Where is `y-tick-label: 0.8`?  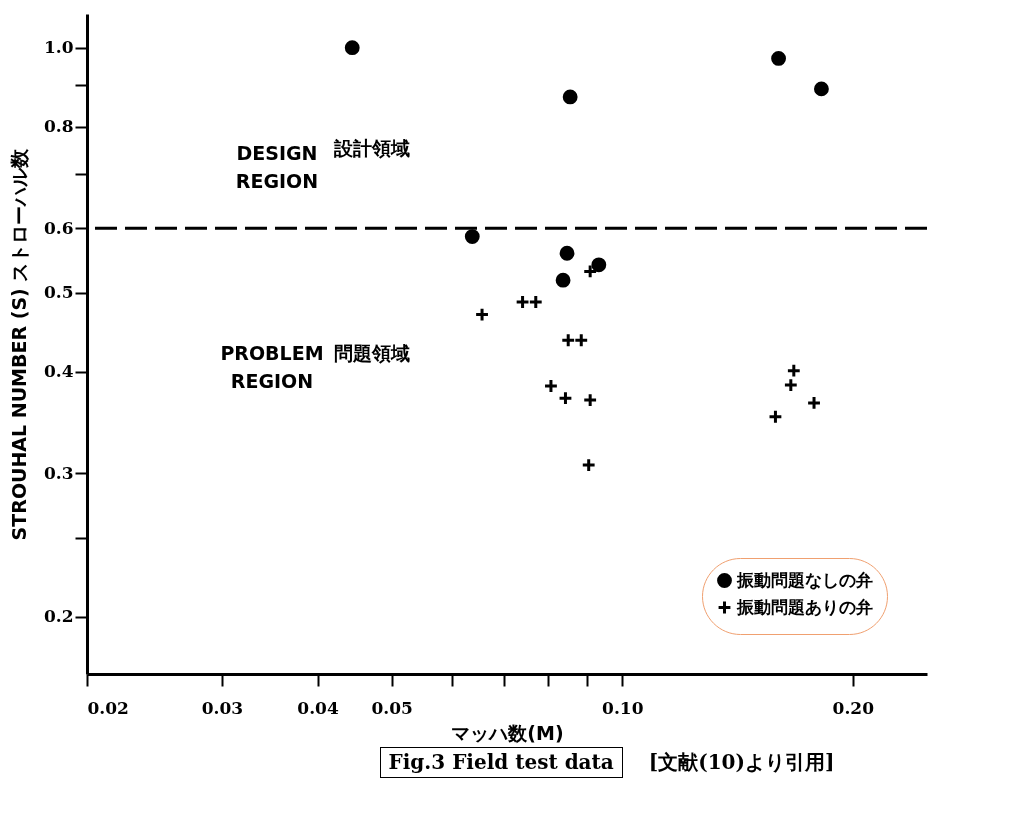
y-tick-label: 0.8 is located at coordinates (58, 126).